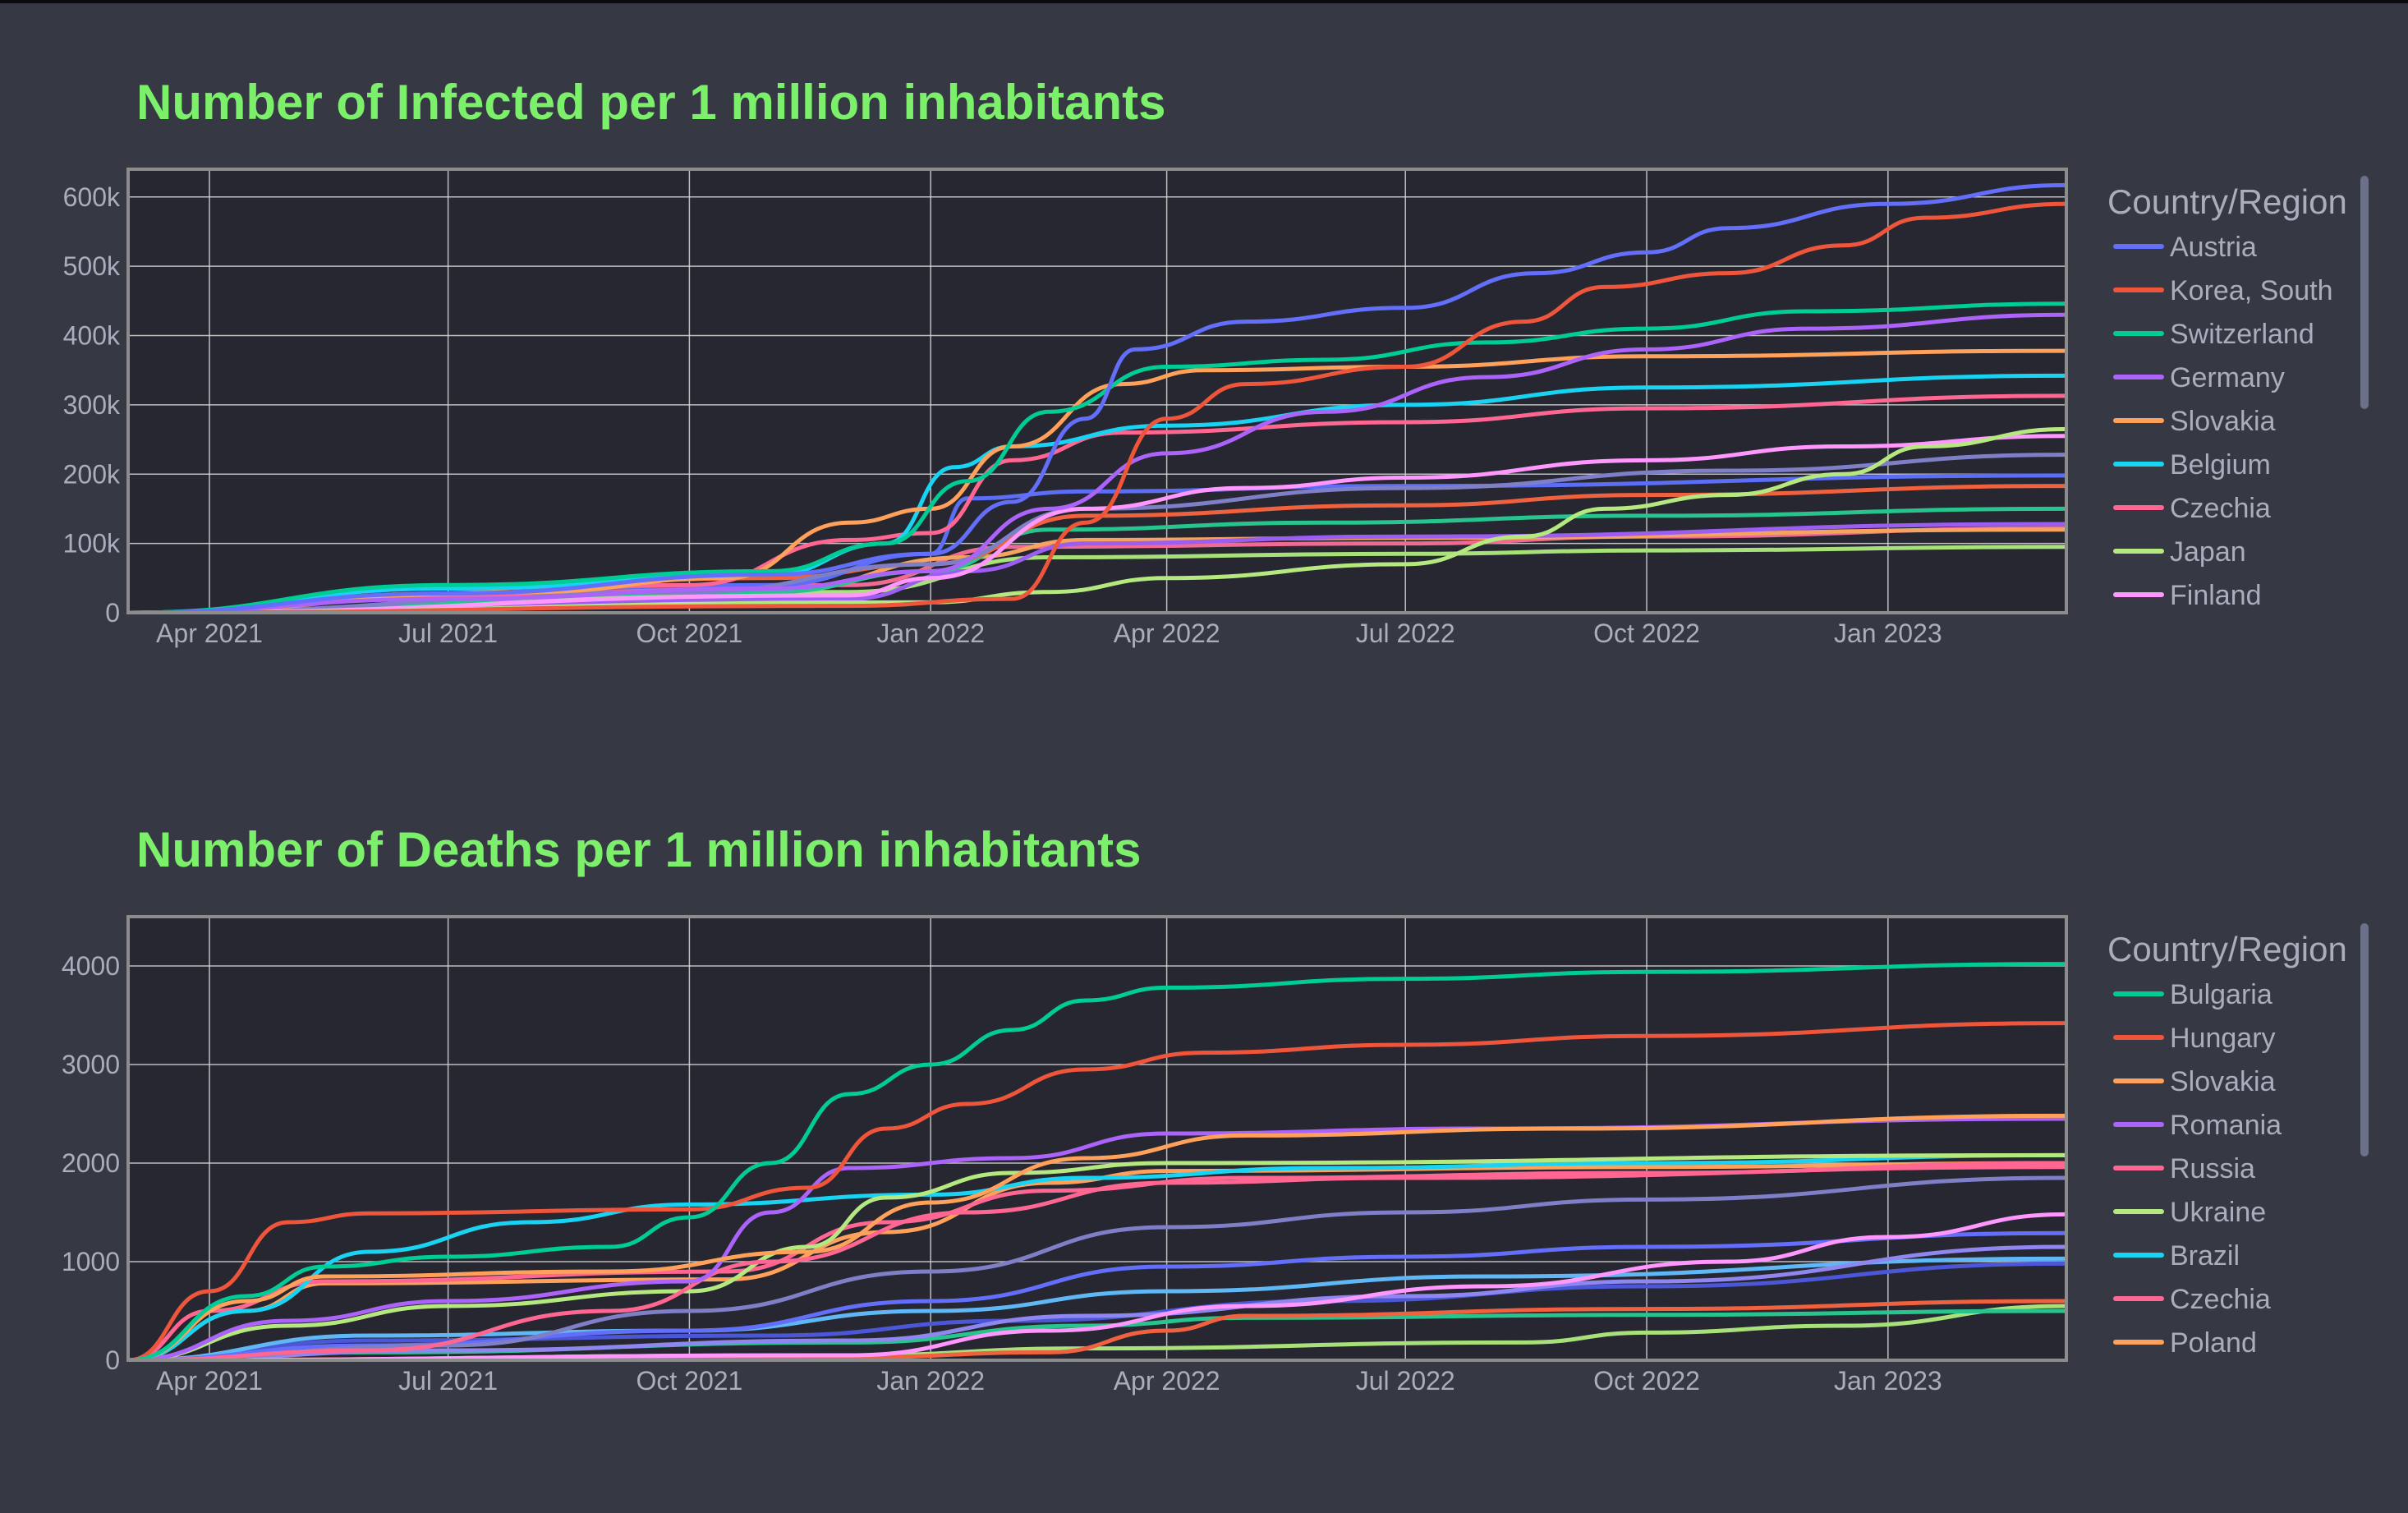 This screenshot has height=1513, width=2408. I want to click on infected-legend-item: Austria, so click(2185, 247).